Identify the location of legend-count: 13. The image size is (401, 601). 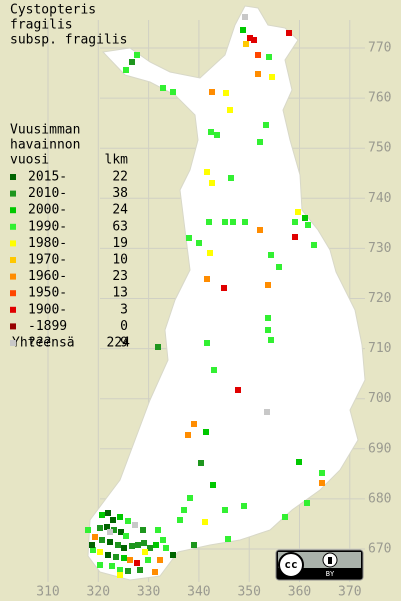
(120, 293).